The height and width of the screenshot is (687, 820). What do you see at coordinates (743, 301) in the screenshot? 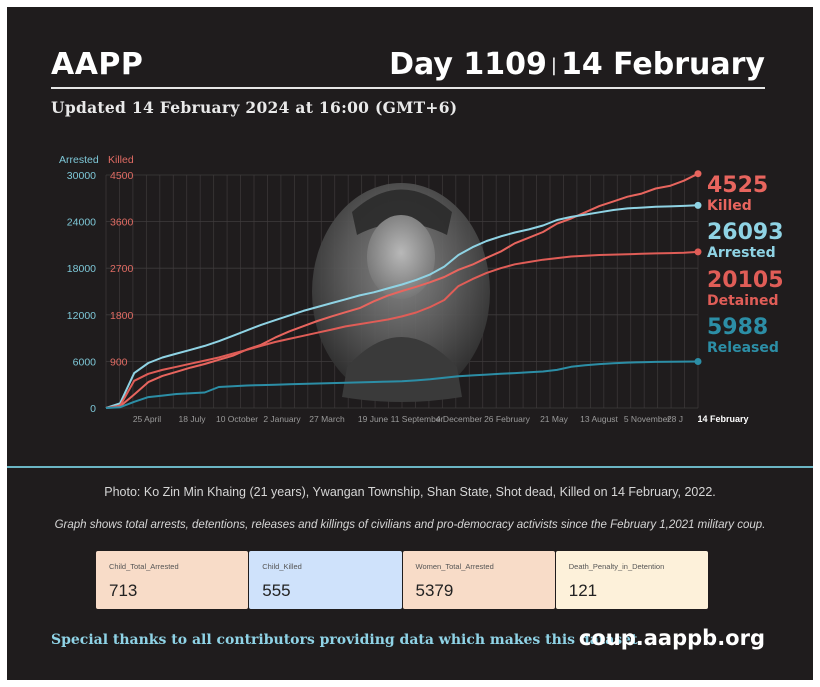
I see `series-name-label: Detained` at bounding box center [743, 301].